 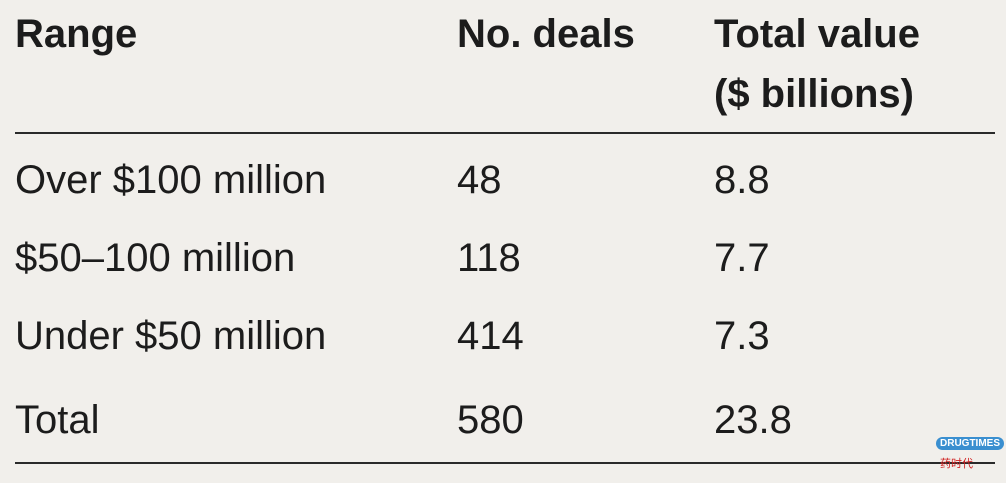 I want to click on cell-value: 7.3, so click(x=742, y=336).